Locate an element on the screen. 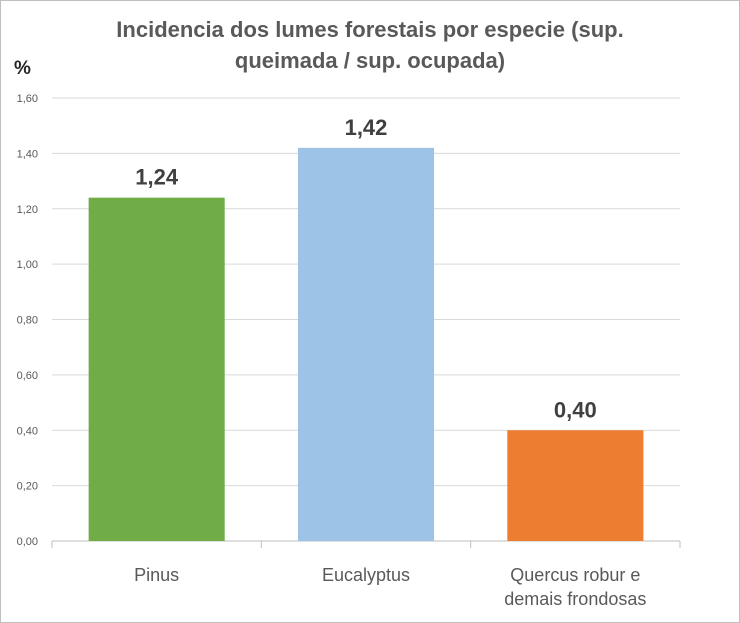 The height and width of the screenshot is (623, 740). data-label: 1,42 is located at coordinates (366, 127).